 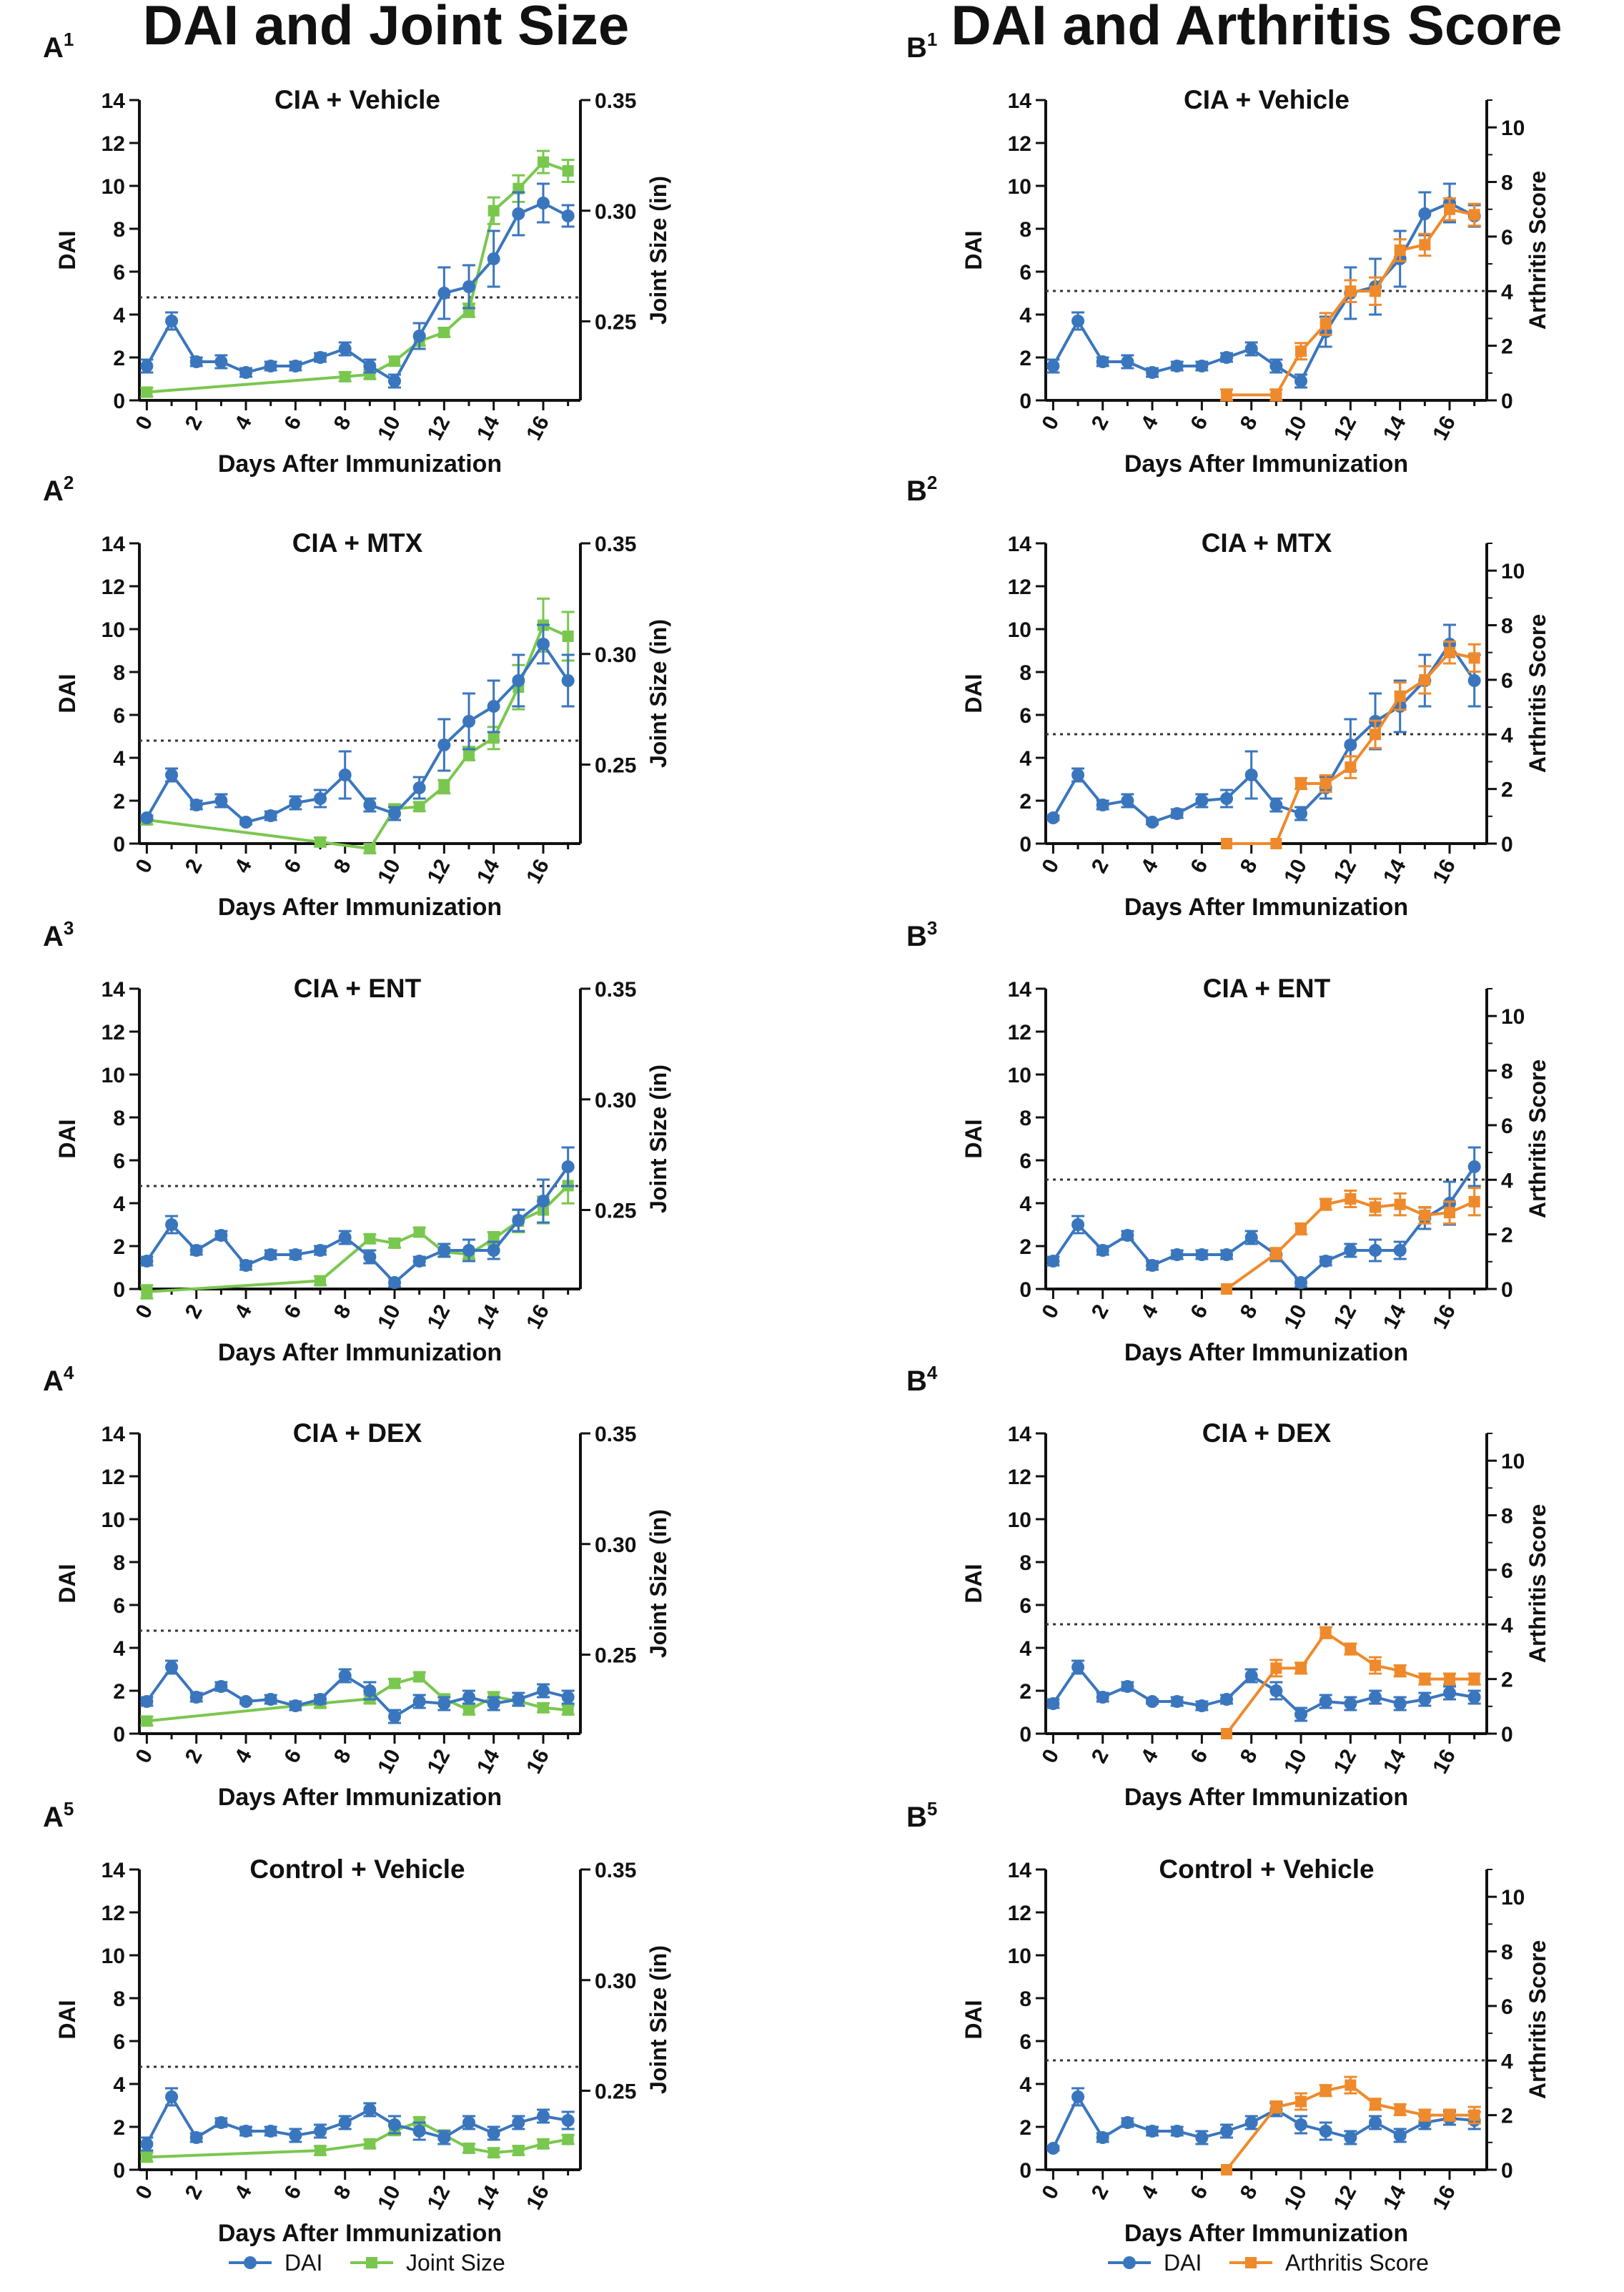 I want to click on x-tick-label: 12, so click(x=1346, y=1761).